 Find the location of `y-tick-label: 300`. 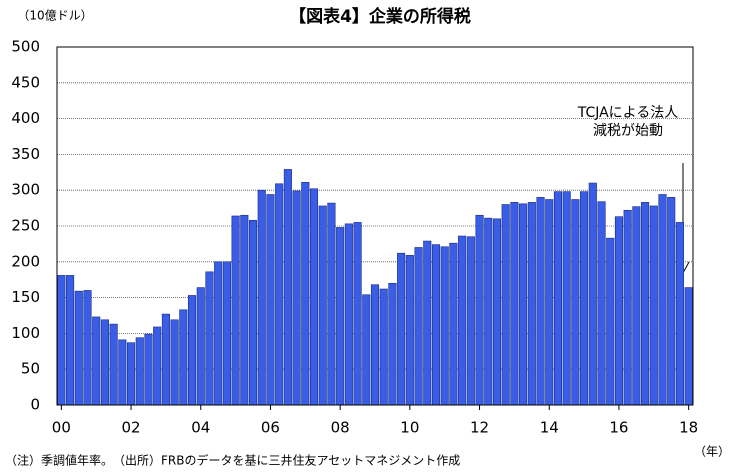

y-tick-label: 300 is located at coordinates (25, 190).